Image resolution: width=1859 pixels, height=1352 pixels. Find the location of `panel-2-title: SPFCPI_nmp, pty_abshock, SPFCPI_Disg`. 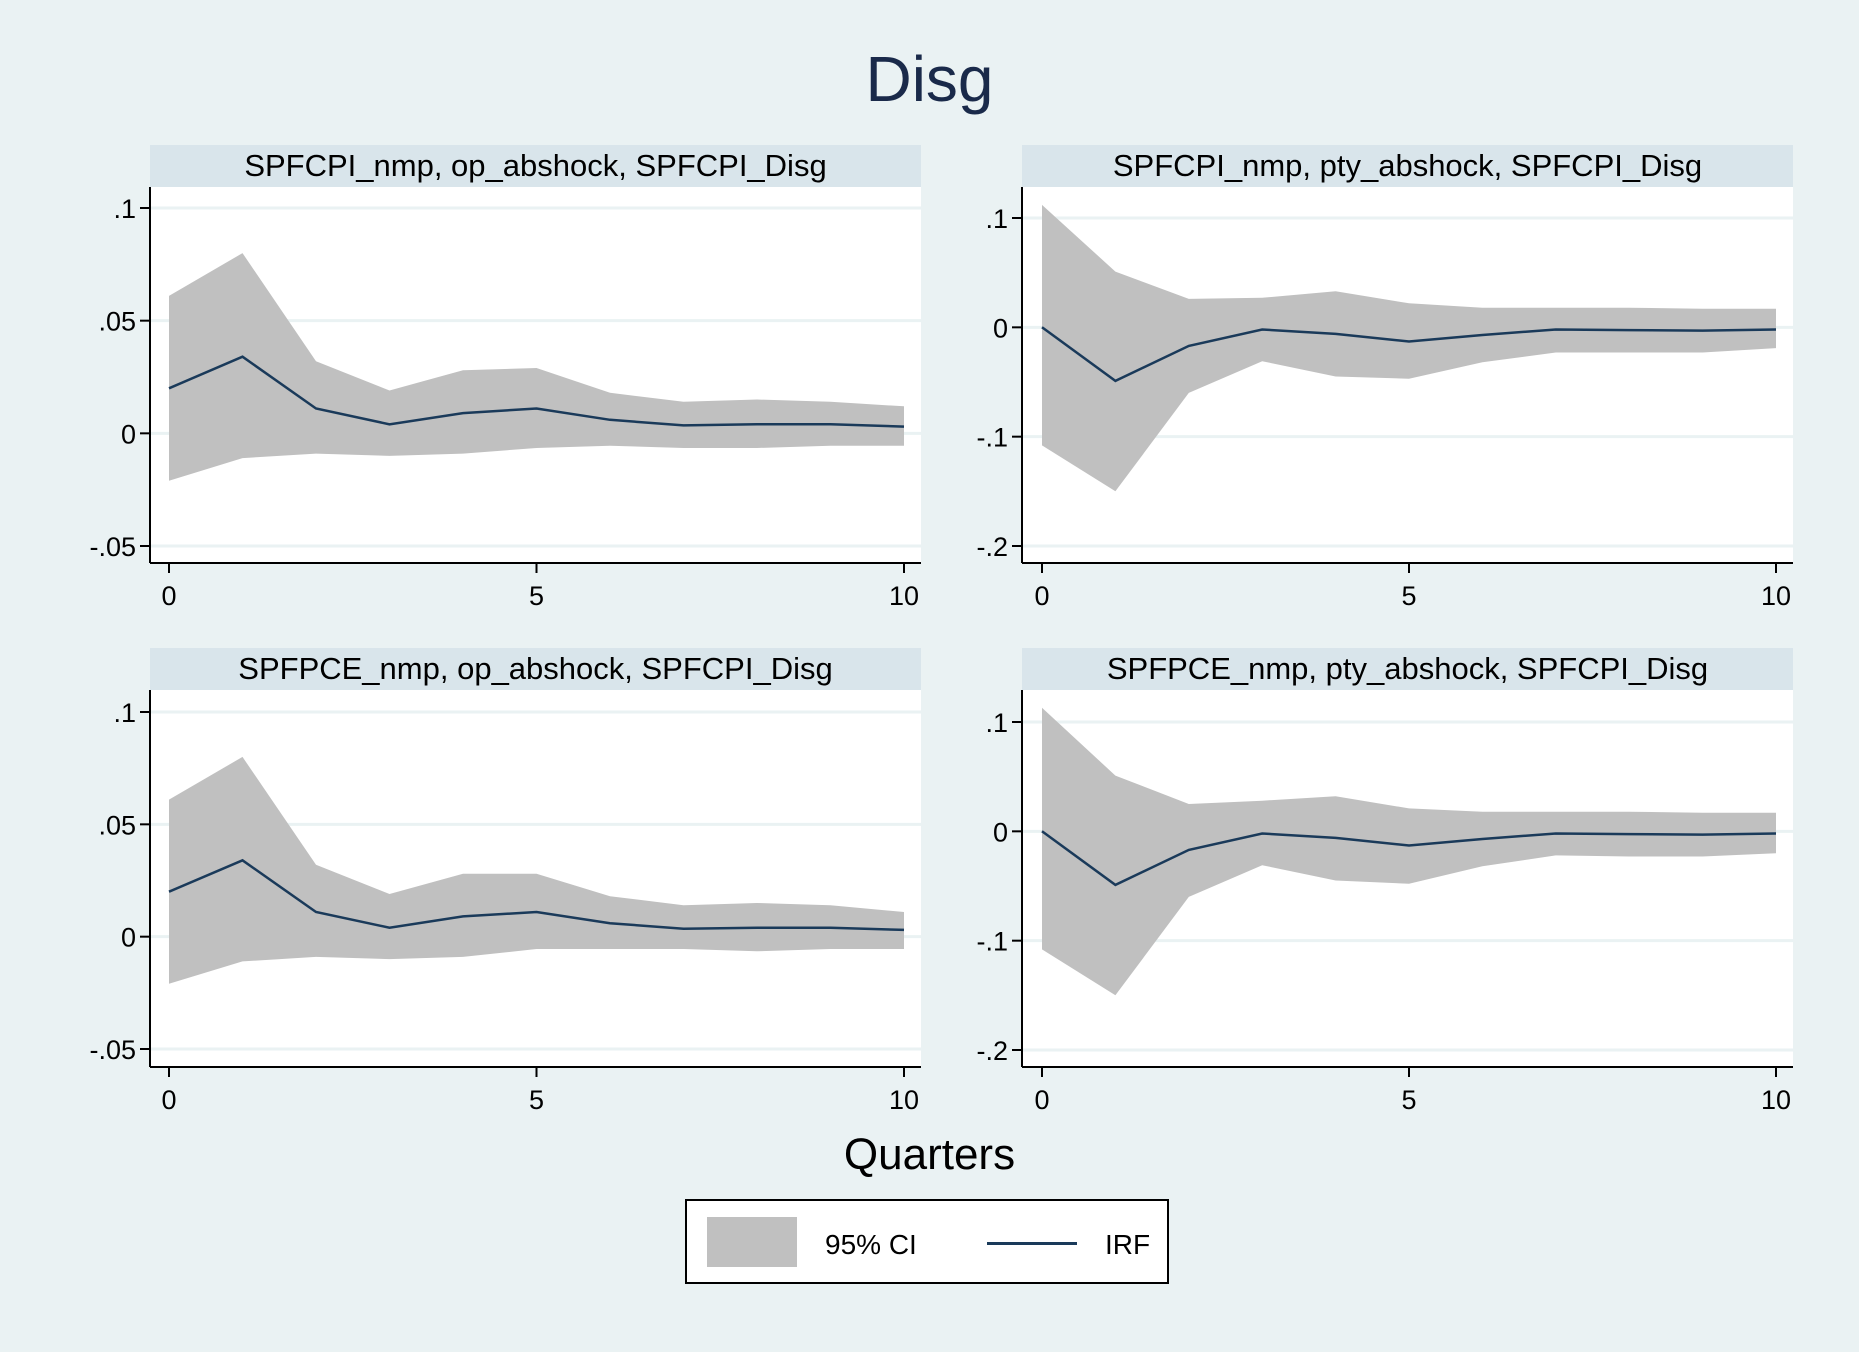

panel-2-title: SPFCPI_nmp, pty_abshock, SPFCPI_Disg is located at coordinates (1407, 166).